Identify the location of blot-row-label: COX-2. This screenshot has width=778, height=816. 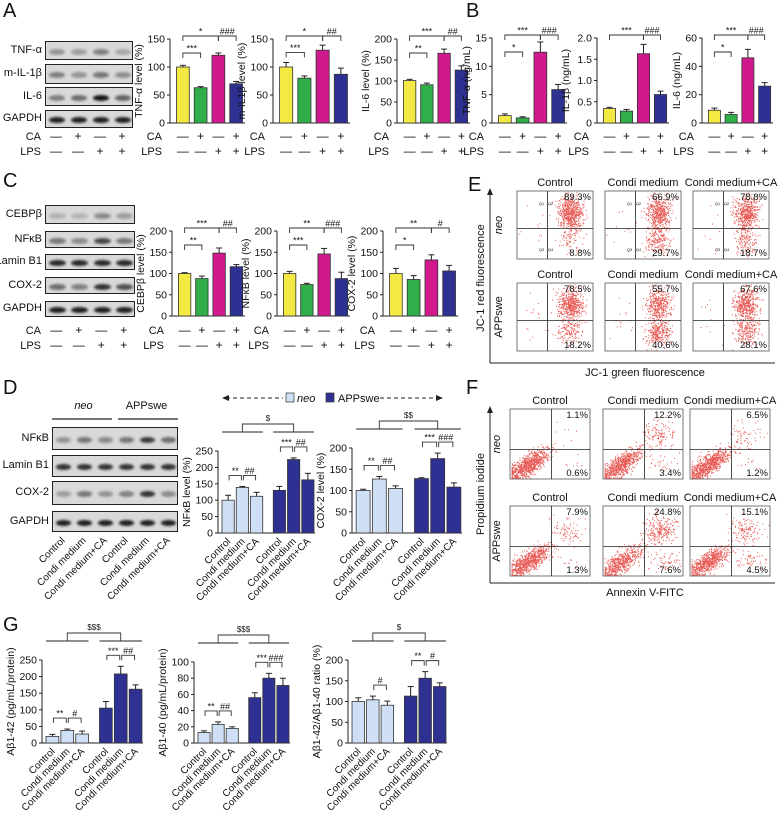
(32, 492).